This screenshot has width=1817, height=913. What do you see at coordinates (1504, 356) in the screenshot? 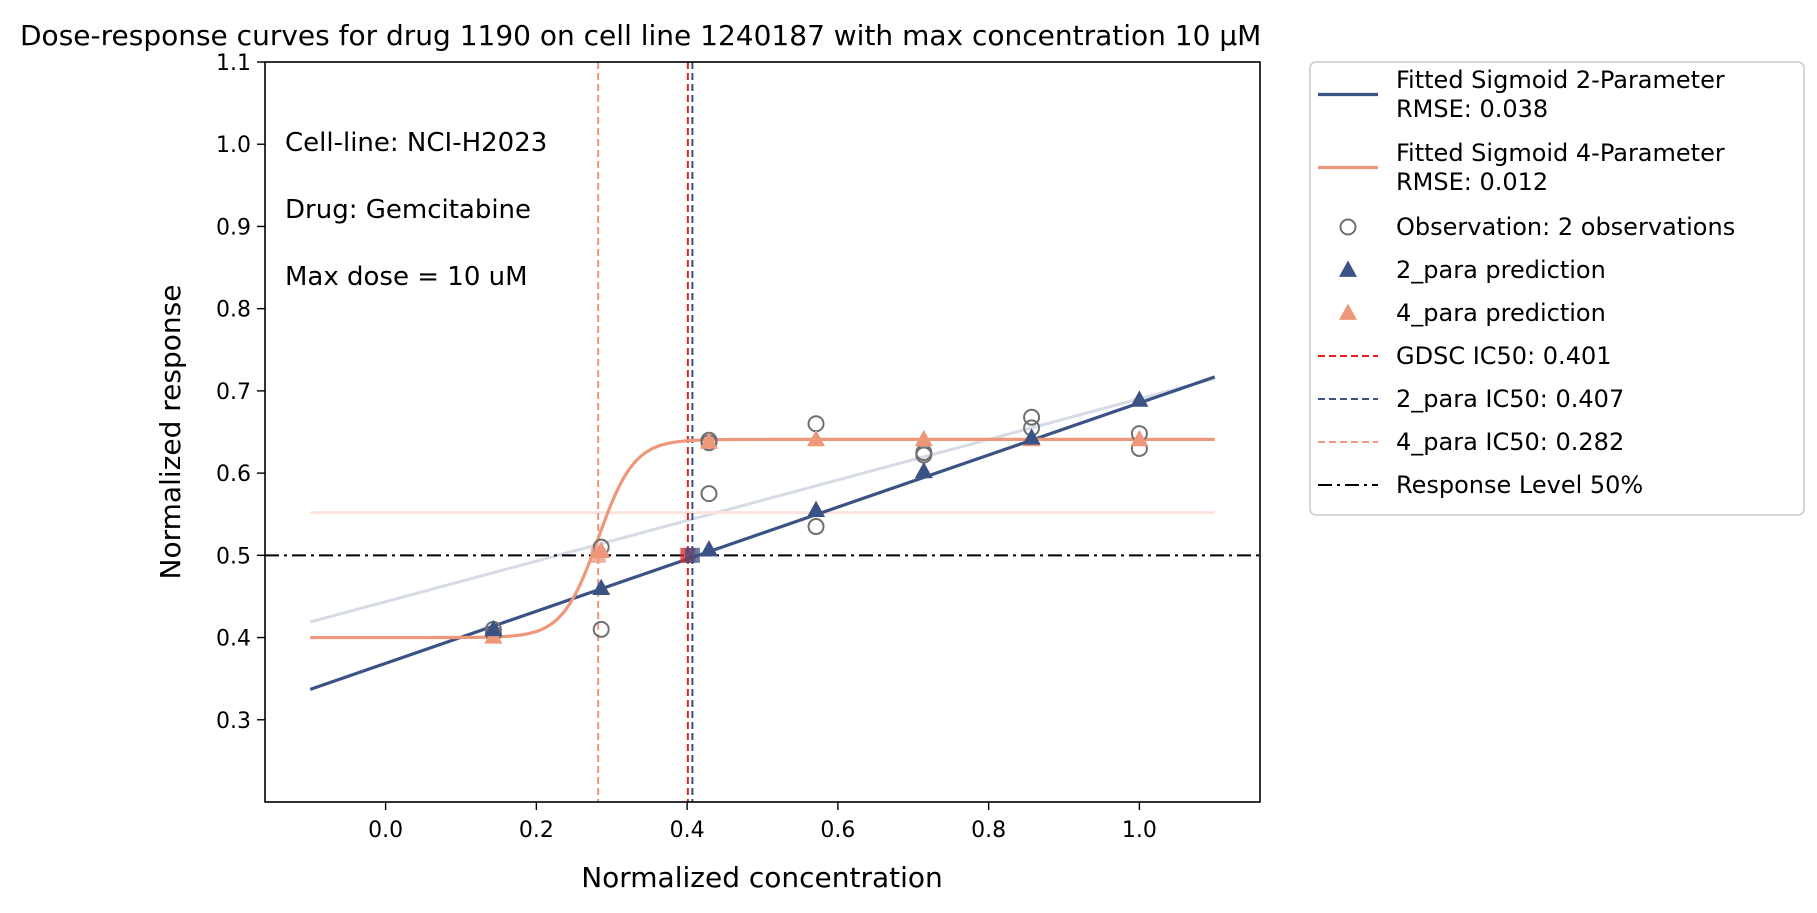
I see `legend-label: GDSC IC50: 0.401` at bounding box center [1504, 356].